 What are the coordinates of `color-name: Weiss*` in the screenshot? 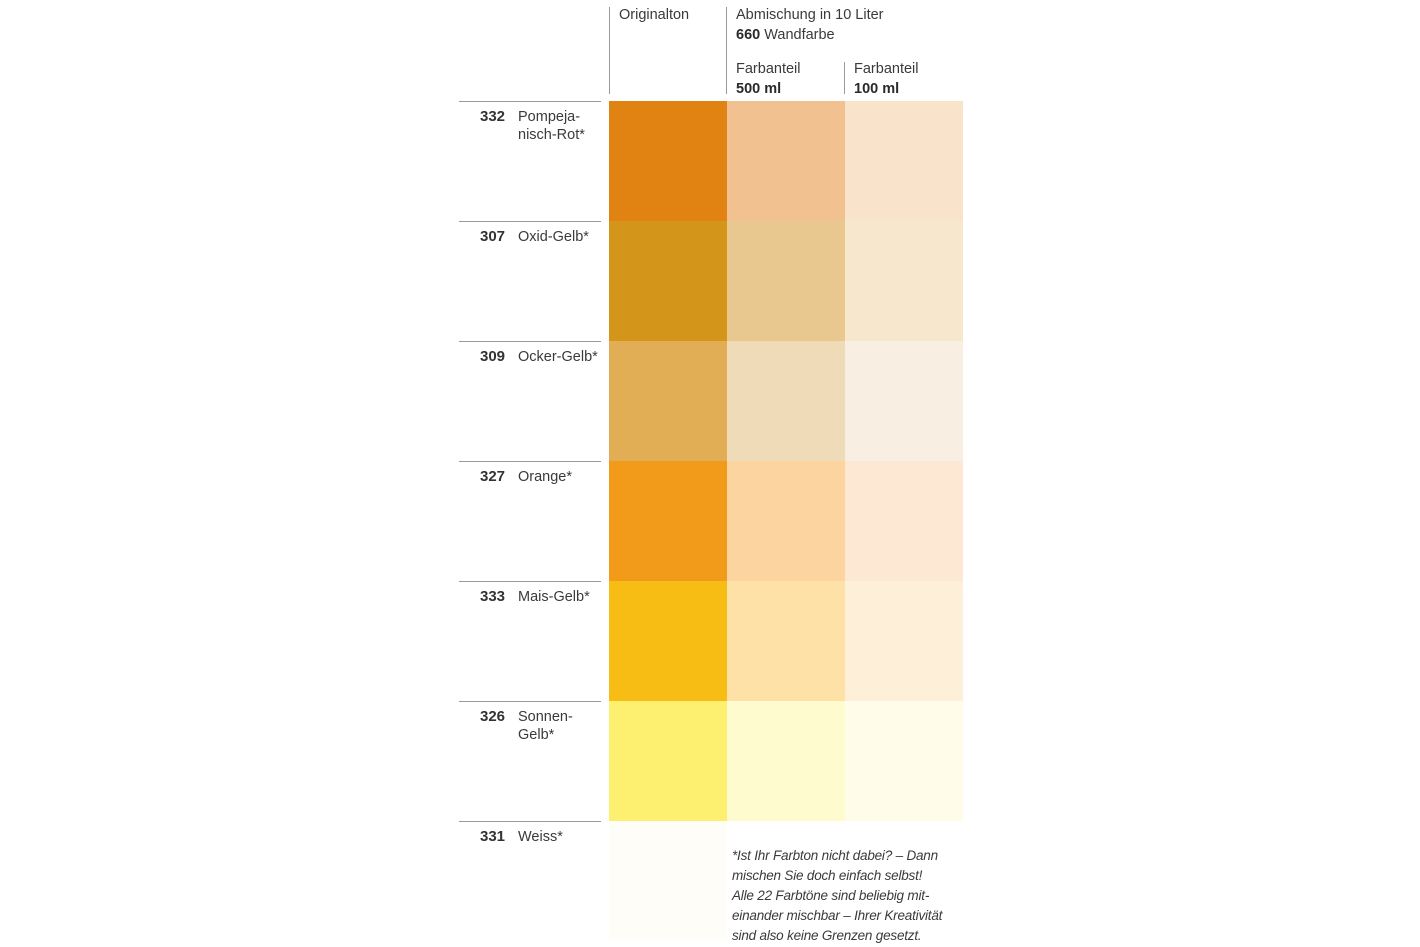 It's located at (540, 837).